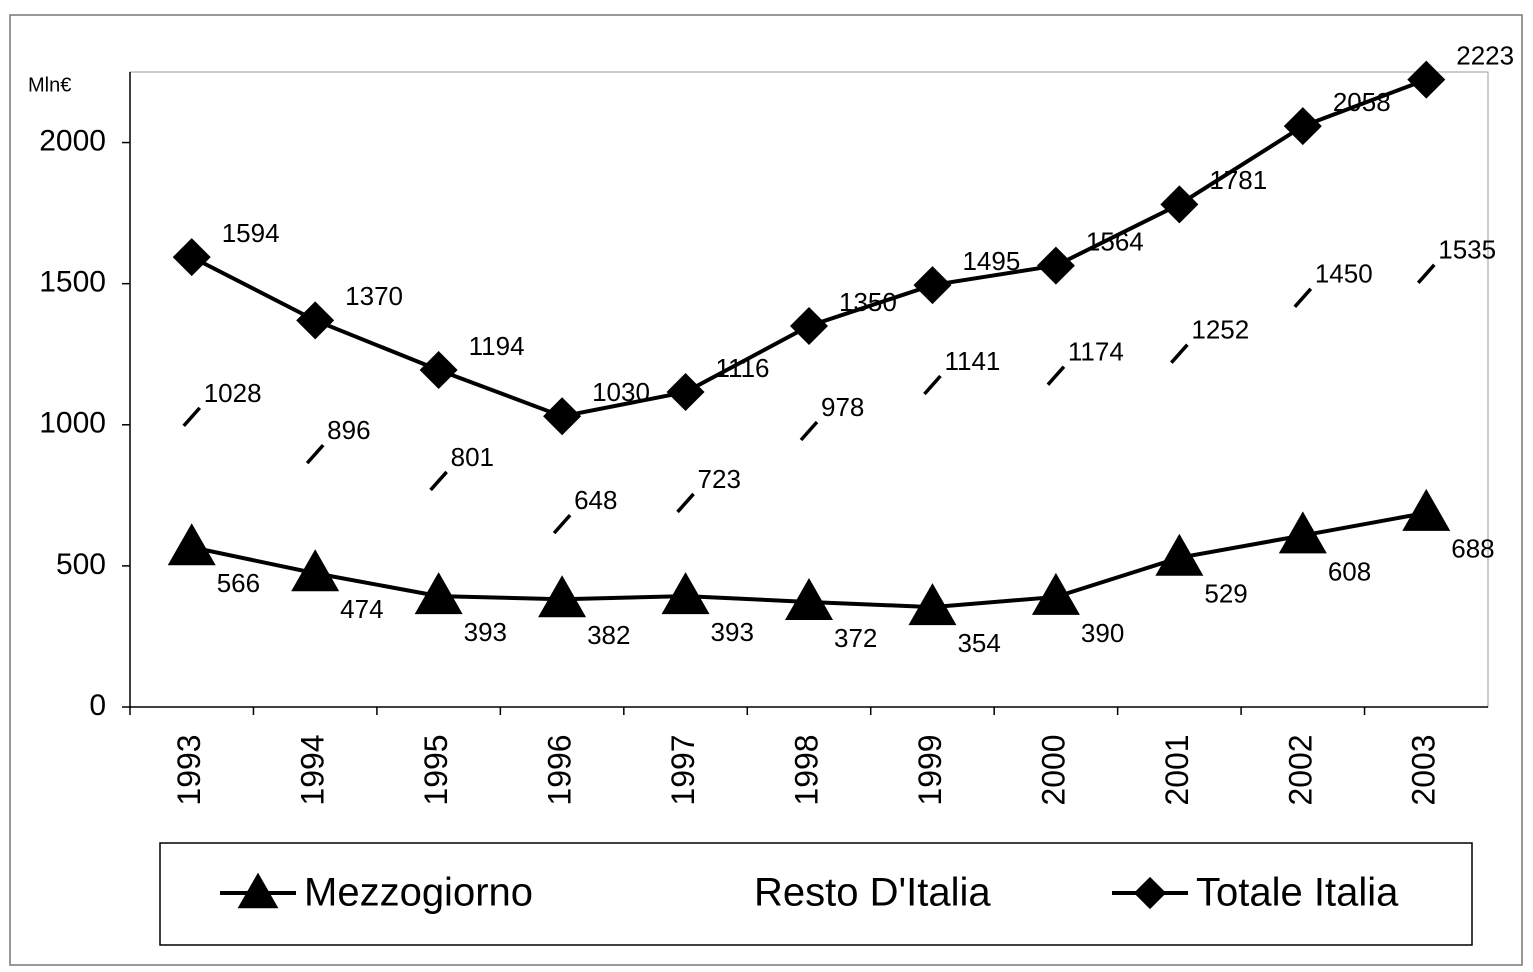  I want to click on data-label: 608, so click(1349, 571).